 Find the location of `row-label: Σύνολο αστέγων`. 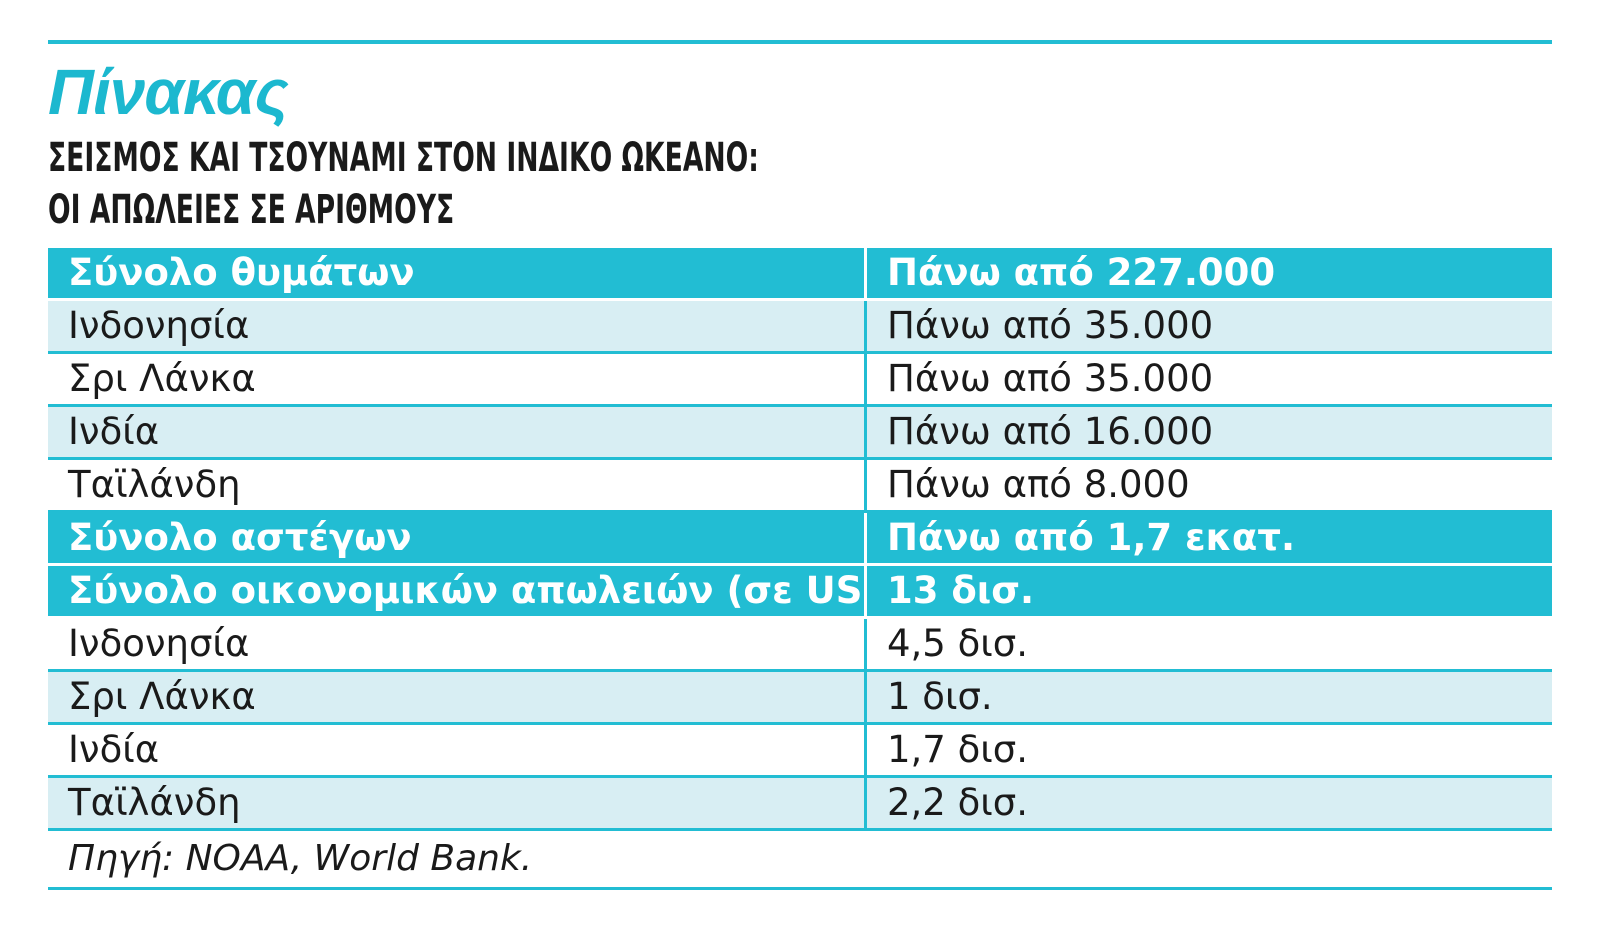

row-label: Σύνολο αστέγων is located at coordinates (457, 538).